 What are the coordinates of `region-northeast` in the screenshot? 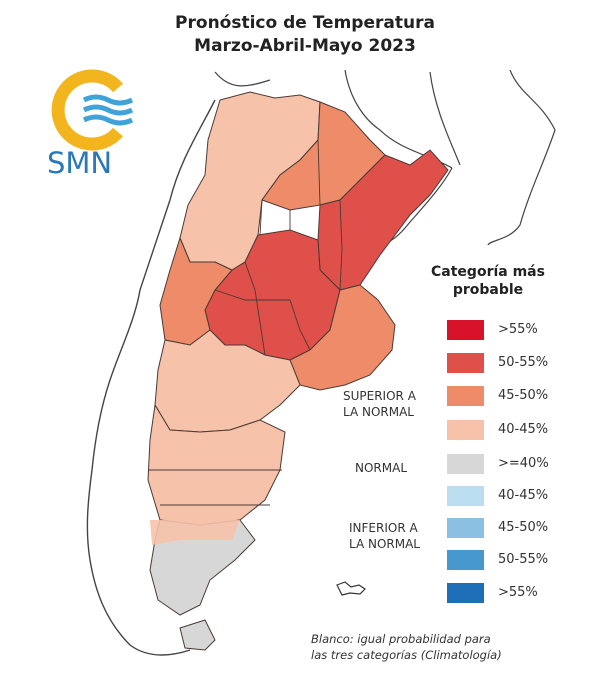 It's located at (383, 220).